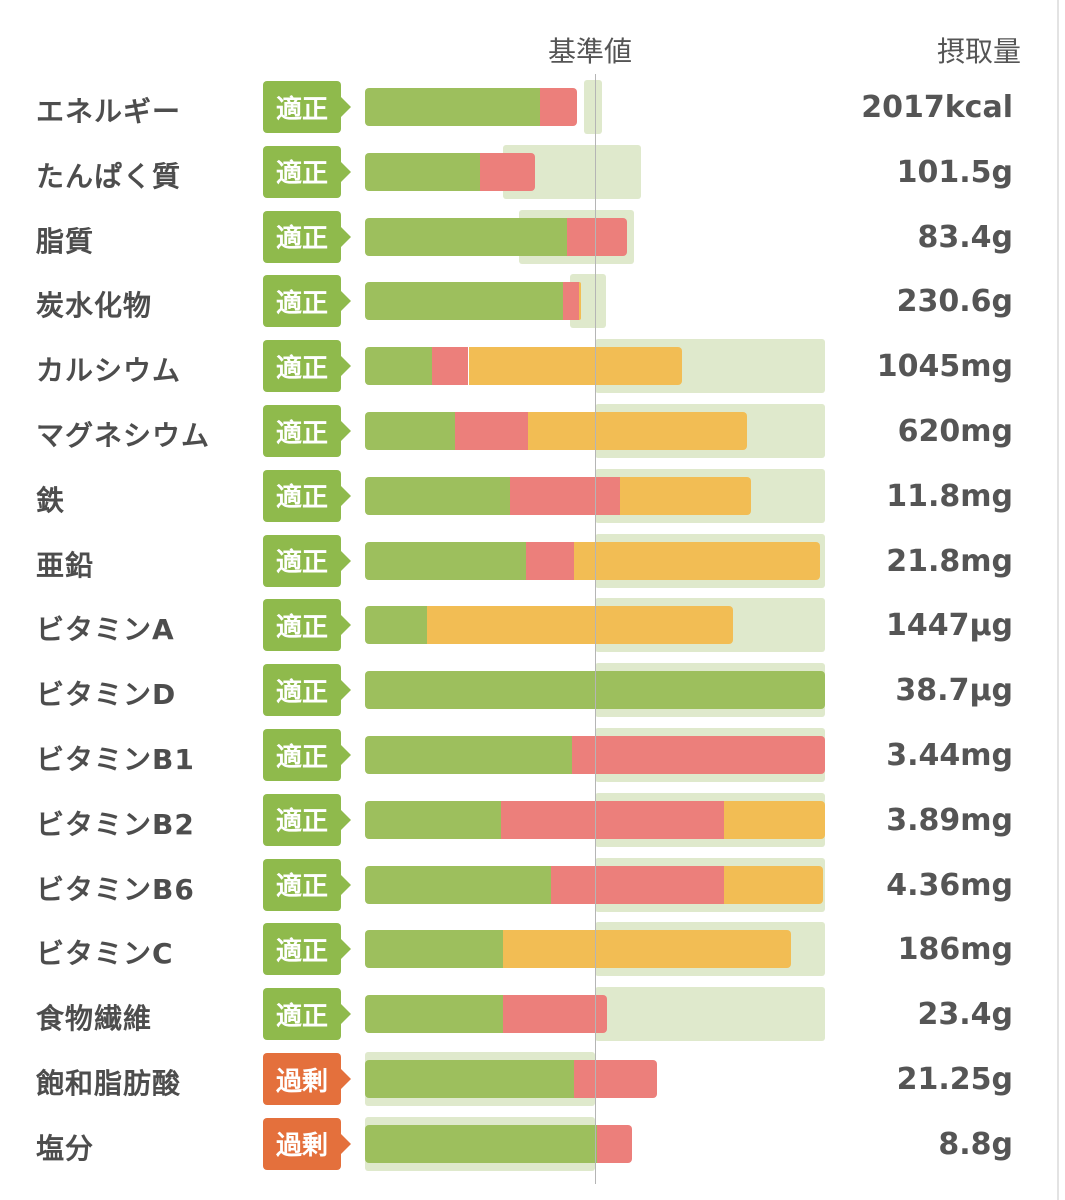 The width and height of the screenshot is (1065, 1200). What do you see at coordinates (528, 693) in the screenshot?
I see `nutrient-row: ビタミンD 適正 38.7μg` at bounding box center [528, 693].